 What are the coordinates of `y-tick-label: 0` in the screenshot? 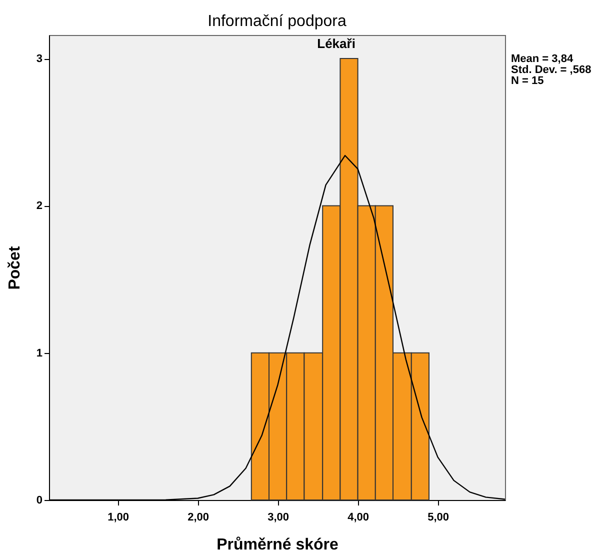 It's located at (39, 500).